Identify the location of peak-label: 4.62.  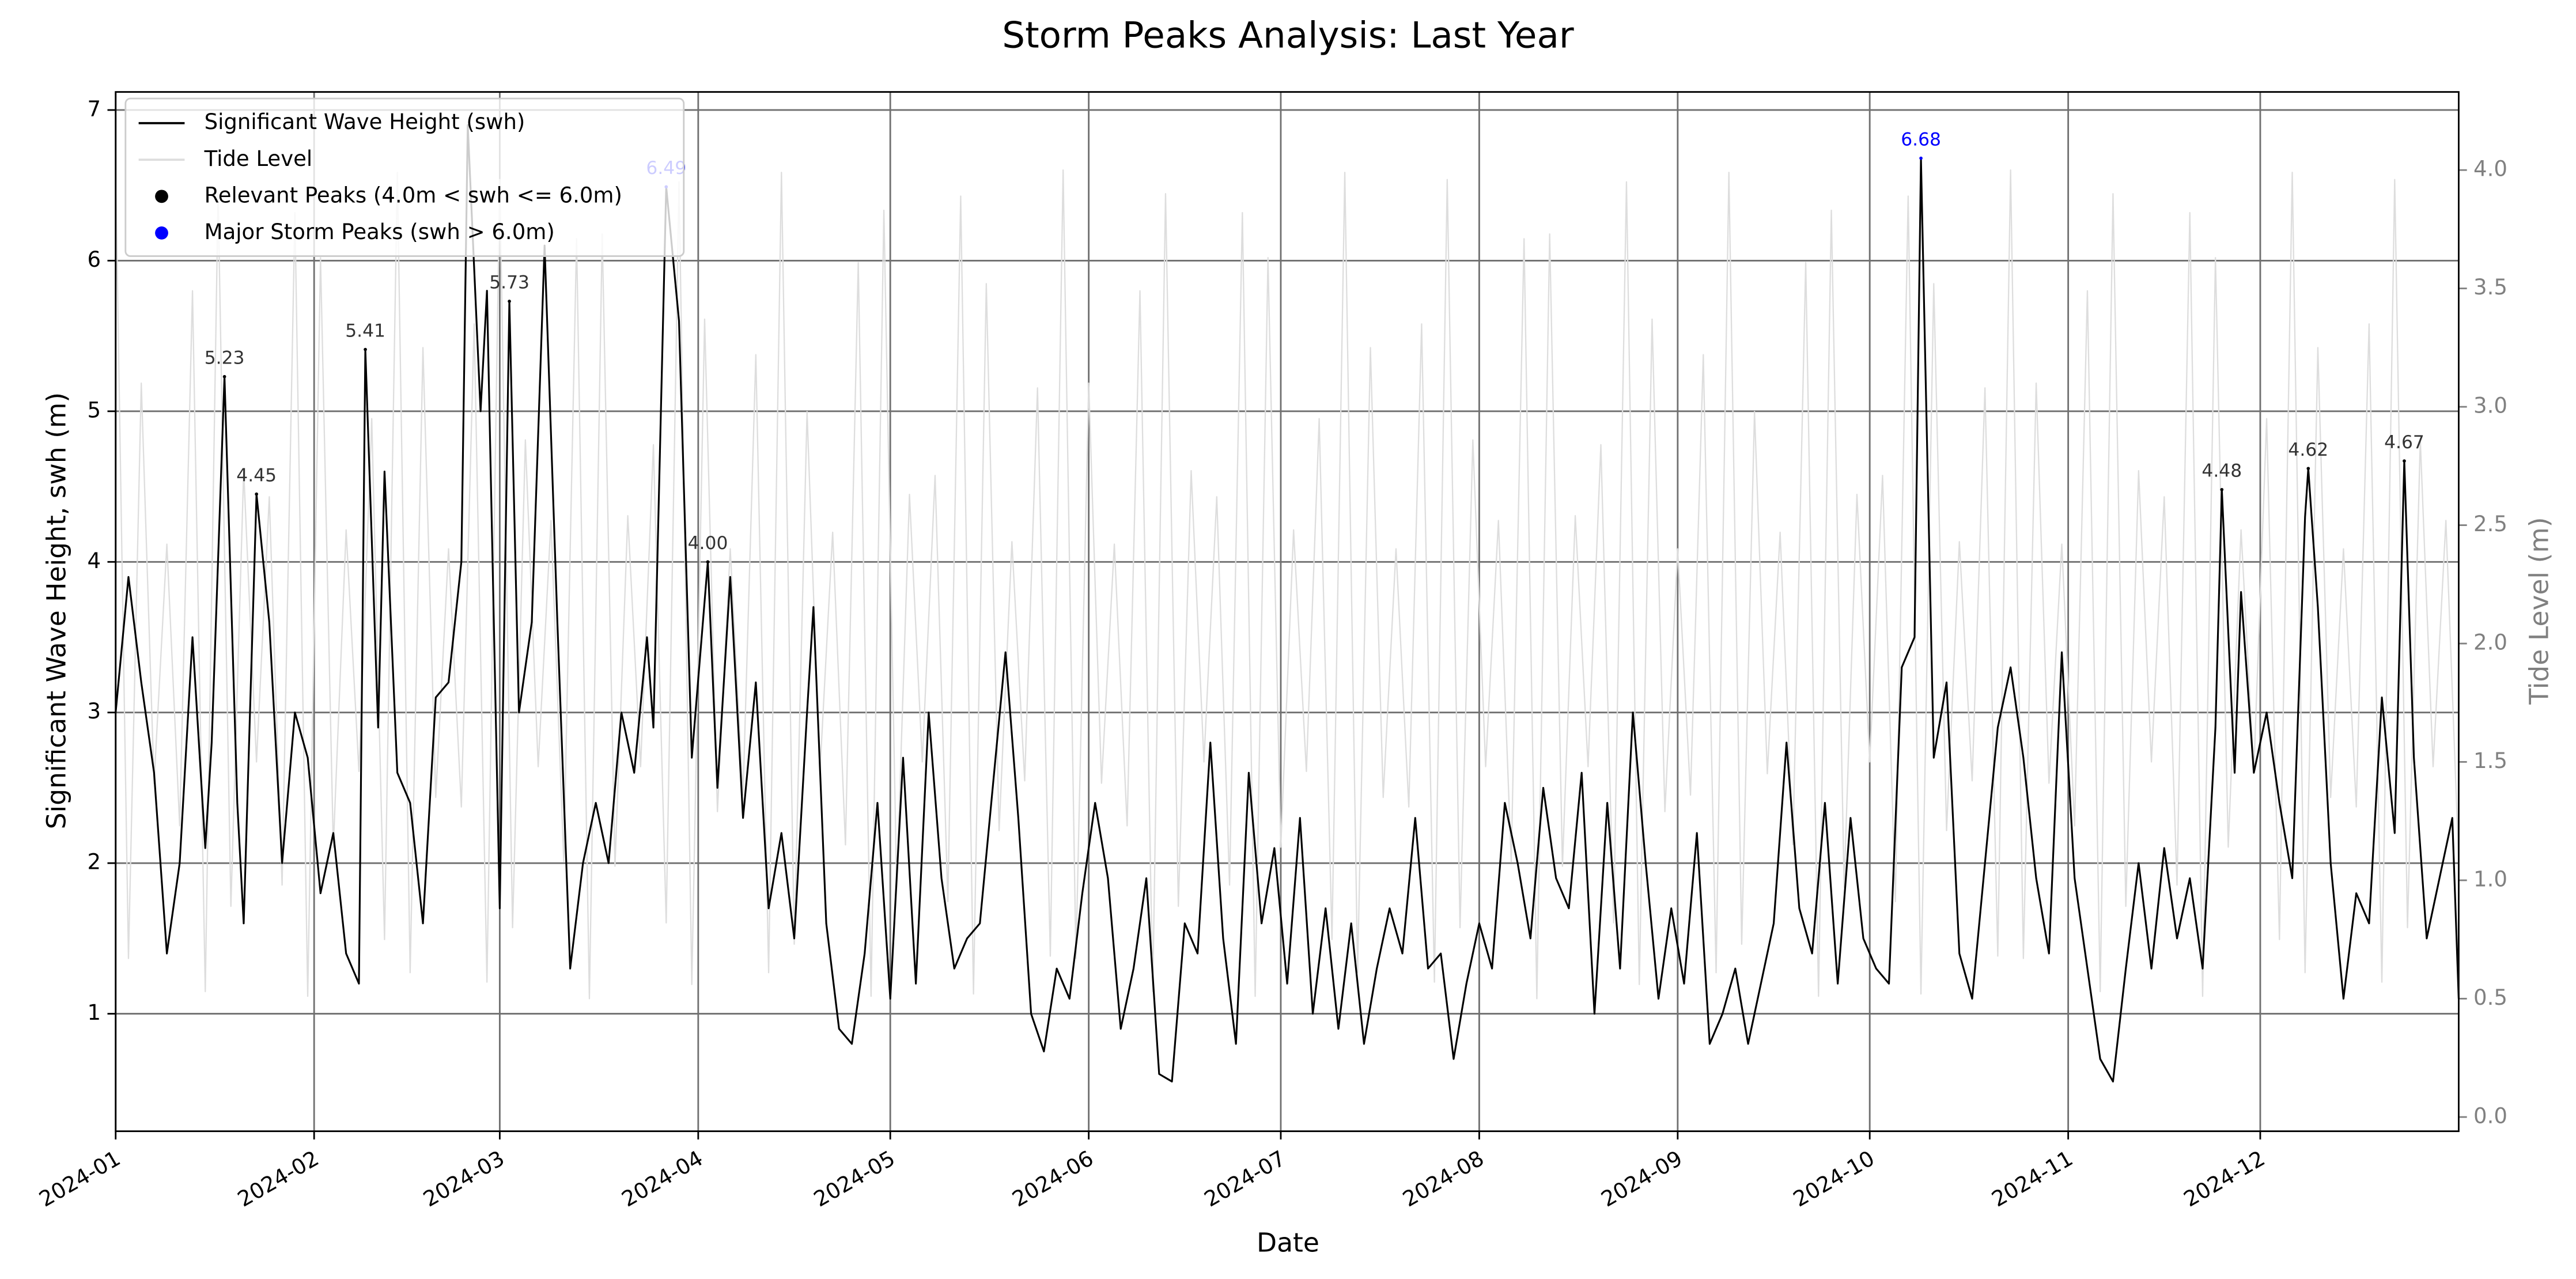
(2308, 450).